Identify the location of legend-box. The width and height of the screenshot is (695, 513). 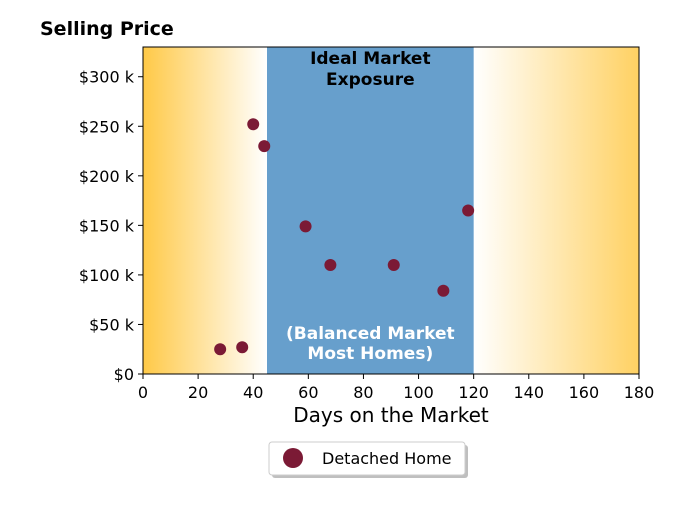
(367, 458).